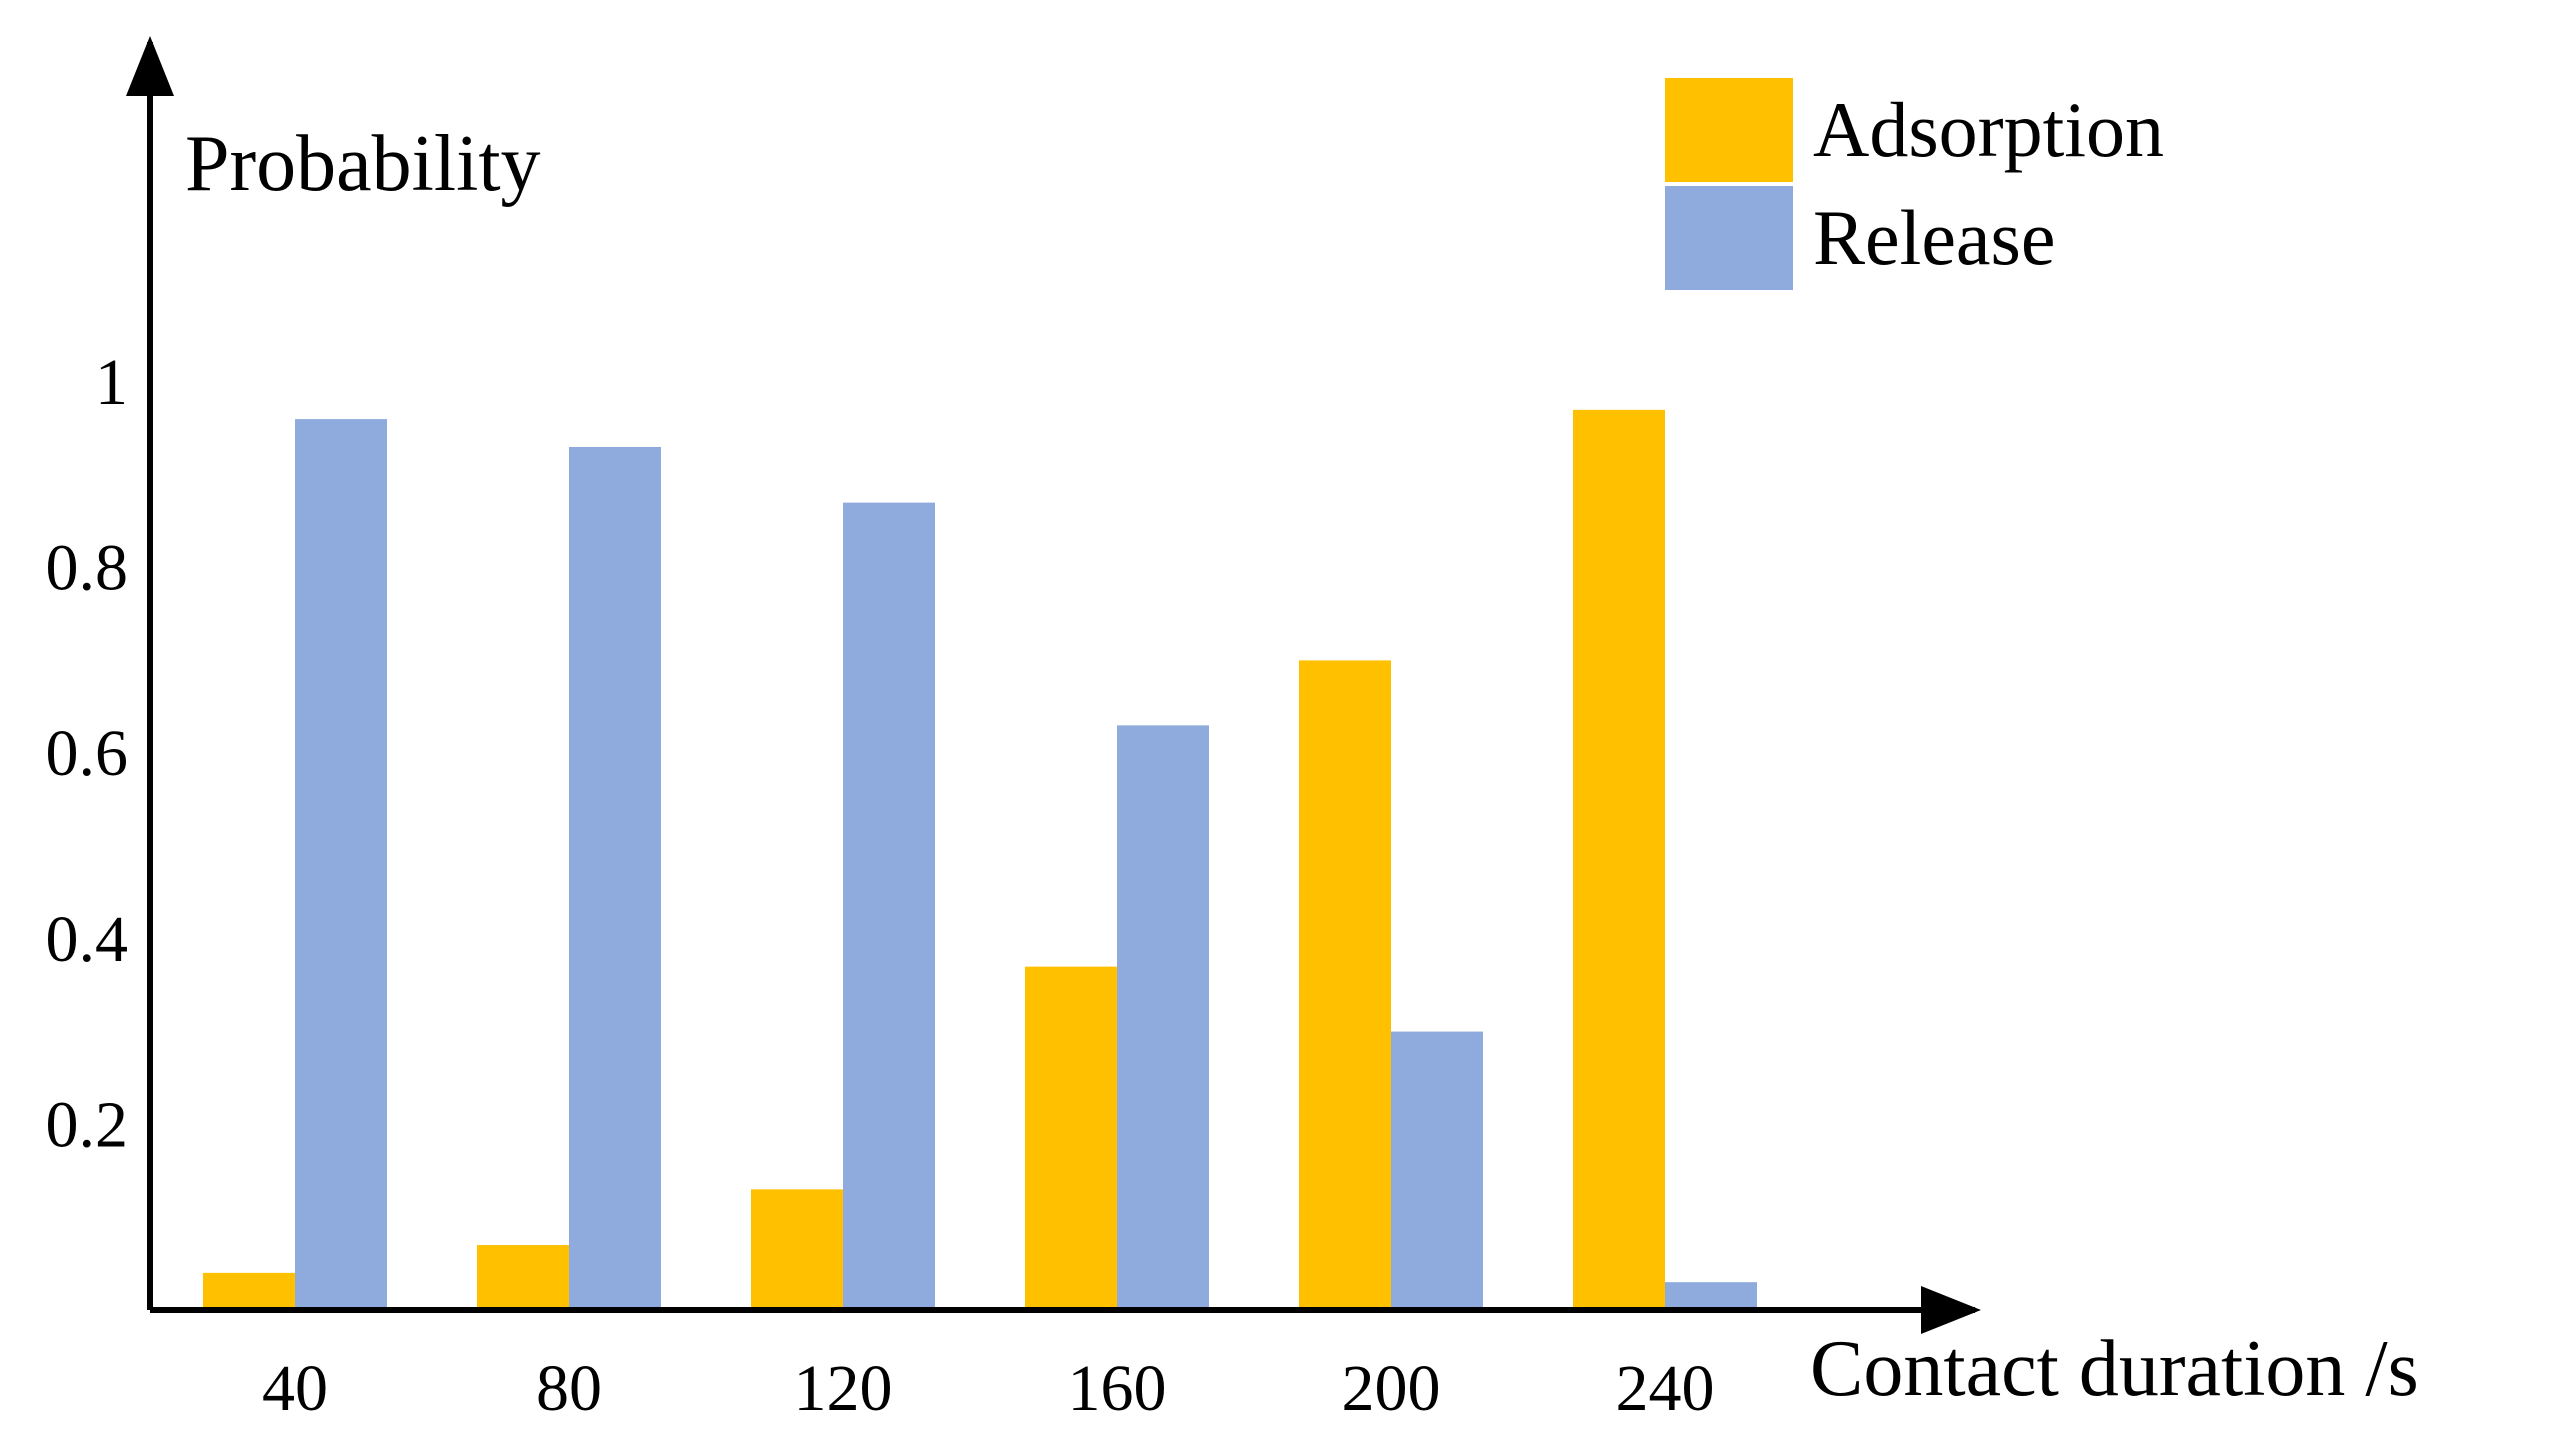 The width and height of the screenshot is (2560, 1434). What do you see at coordinates (1729, 130) in the screenshot?
I see `legend-swatch-adsorption` at bounding box center [1729, 130].